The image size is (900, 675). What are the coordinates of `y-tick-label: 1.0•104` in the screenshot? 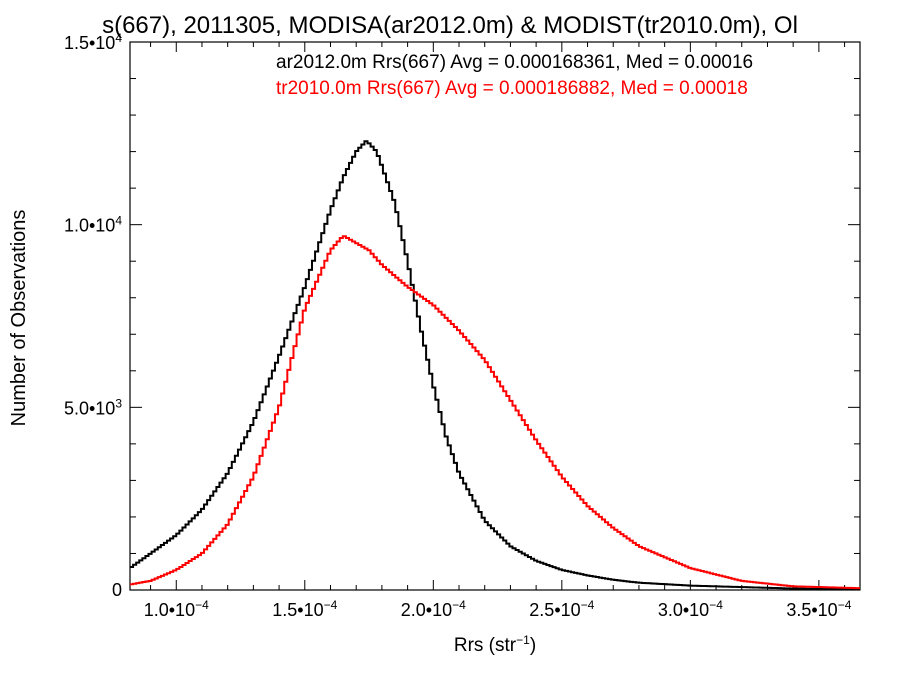 It's located at (93, 225).